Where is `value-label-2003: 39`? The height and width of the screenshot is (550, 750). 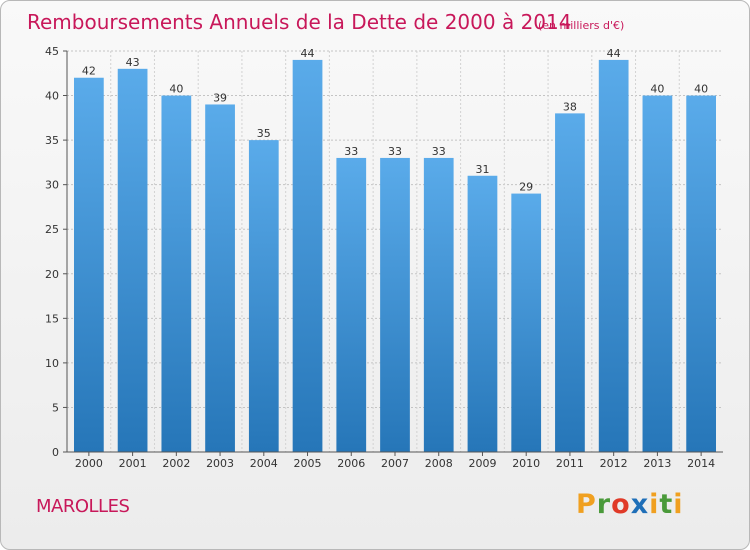
value-label-2003: 39 is located at coordinates (220, 97).